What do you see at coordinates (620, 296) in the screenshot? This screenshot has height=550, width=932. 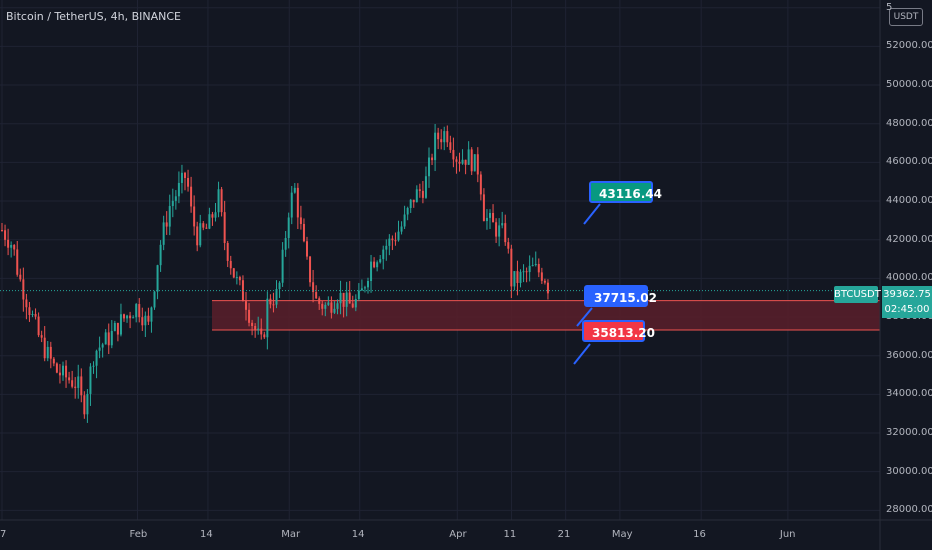 I see `entry-price-callout: 37715.02` at bounding box center [620, 296].